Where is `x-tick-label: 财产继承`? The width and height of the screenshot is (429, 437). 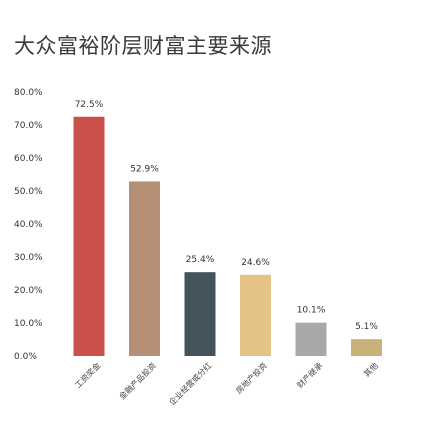
x-tick-label: 财产继承 is located at coordinates (310, 375).